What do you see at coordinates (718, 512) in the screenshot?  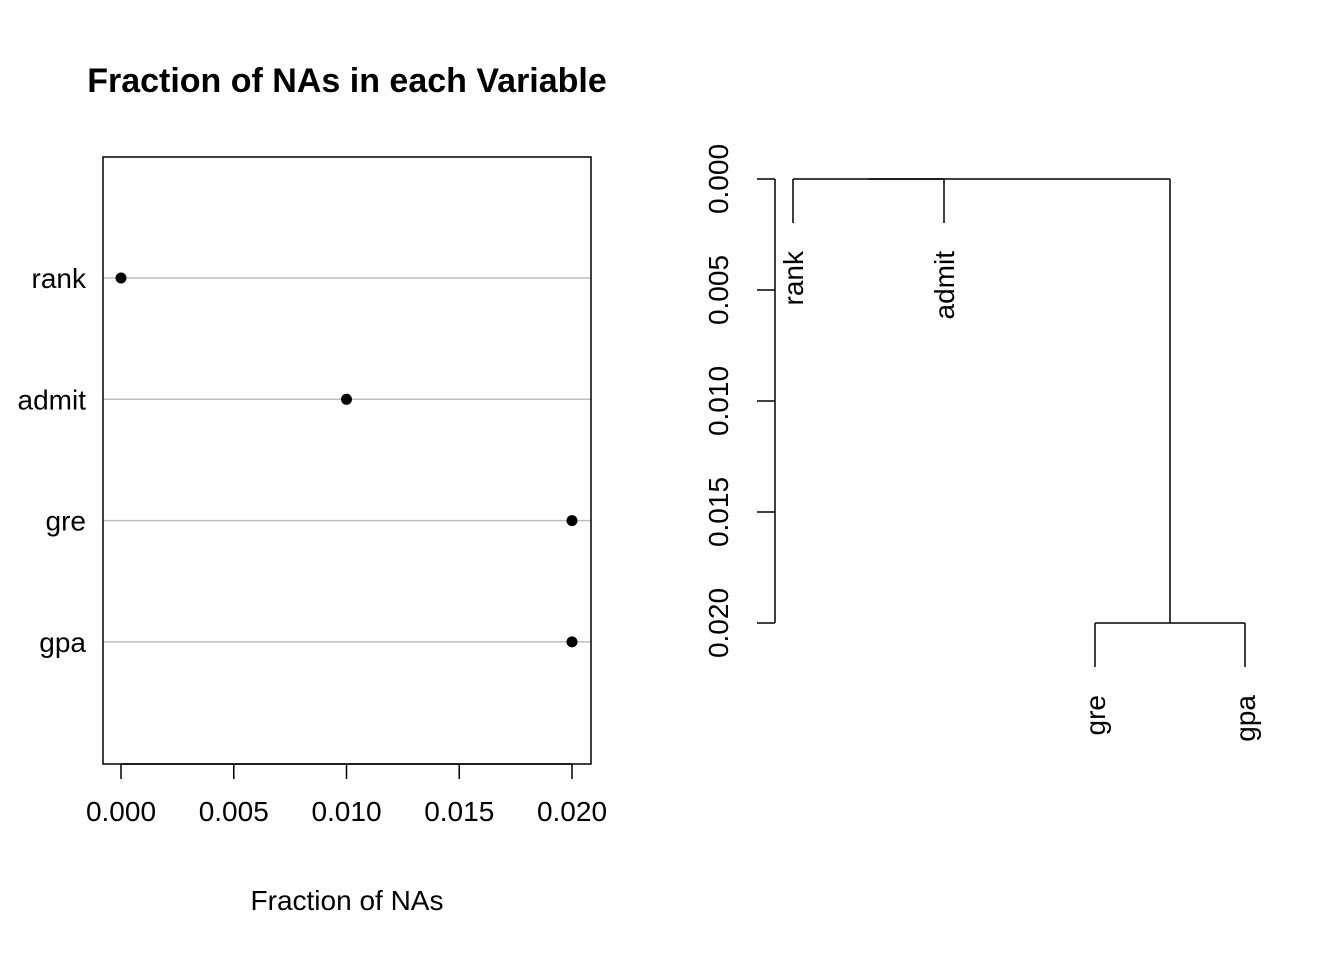 I see `y-tick-label: 0.015` at bounding box center [718, 512].